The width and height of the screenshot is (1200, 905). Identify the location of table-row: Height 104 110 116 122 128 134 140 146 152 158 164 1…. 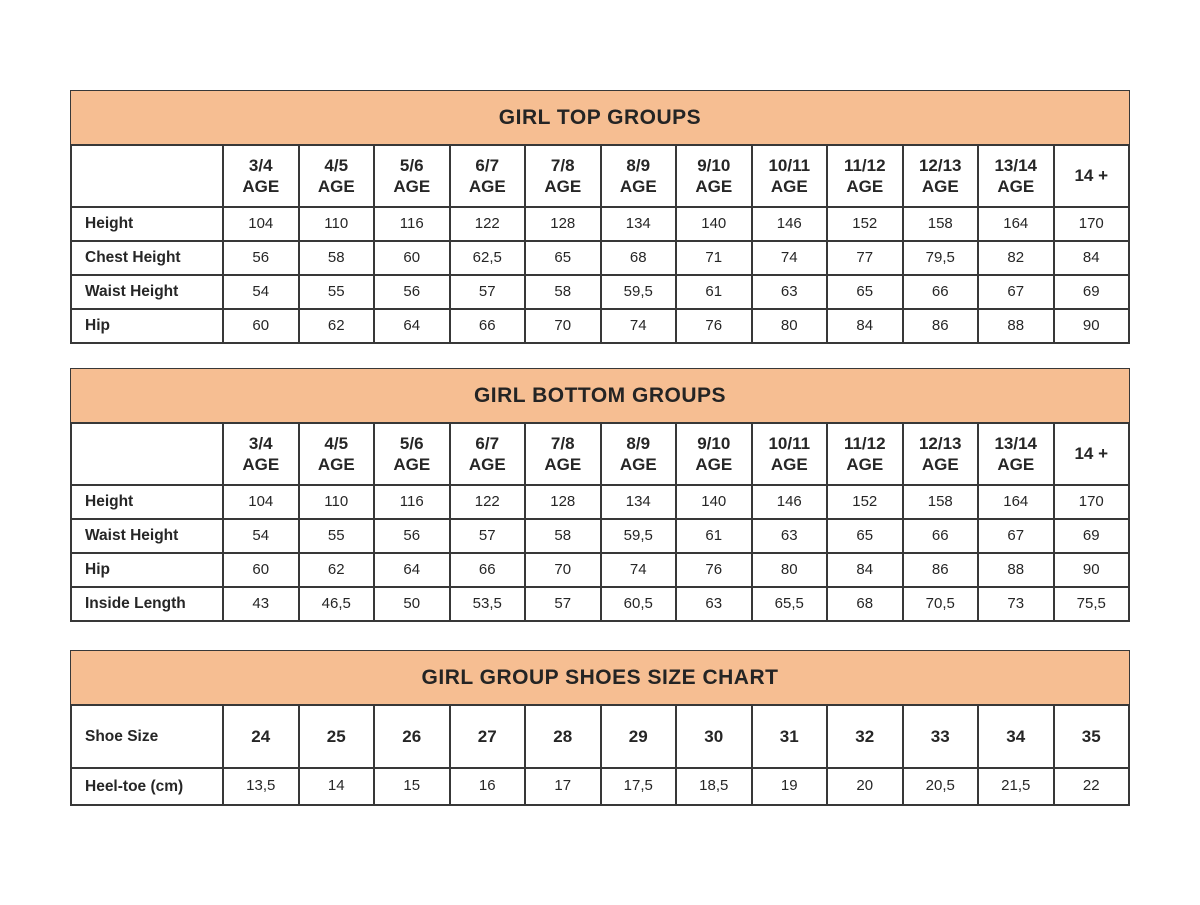
(600, 224).